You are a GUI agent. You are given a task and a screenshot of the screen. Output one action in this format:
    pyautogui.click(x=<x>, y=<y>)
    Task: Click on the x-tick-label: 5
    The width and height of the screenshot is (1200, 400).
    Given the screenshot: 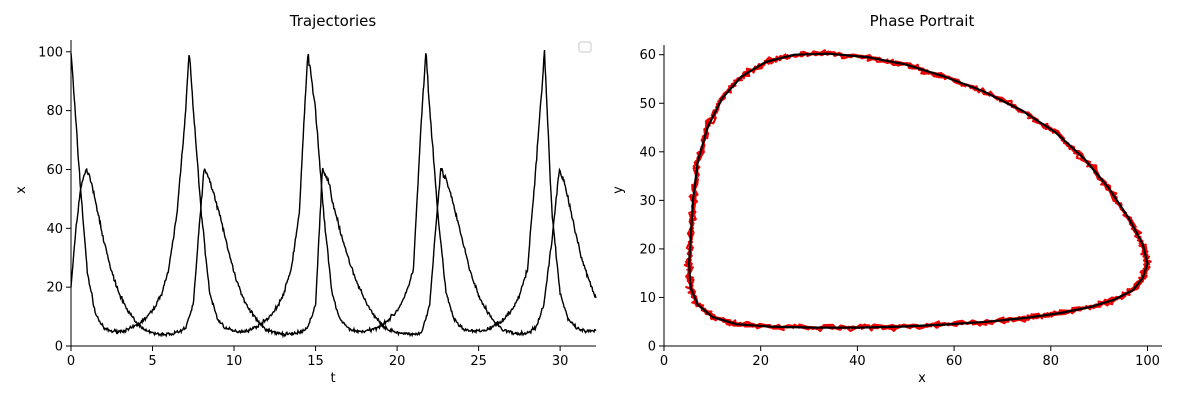 What is the action you would take?
    pyautogui.click(x=152, y=361)
    